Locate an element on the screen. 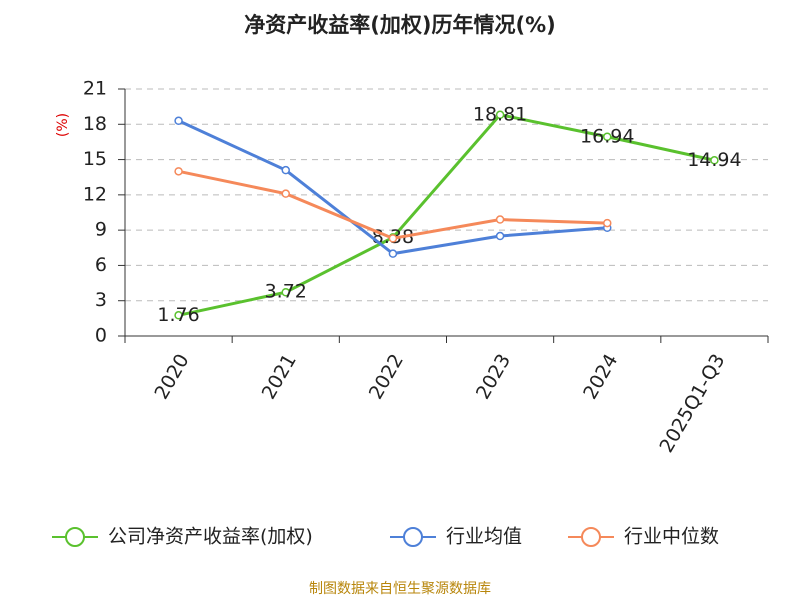 This screenshot has width=800, height=600. data-label: 1.76 is located at coordinates (178, 315).